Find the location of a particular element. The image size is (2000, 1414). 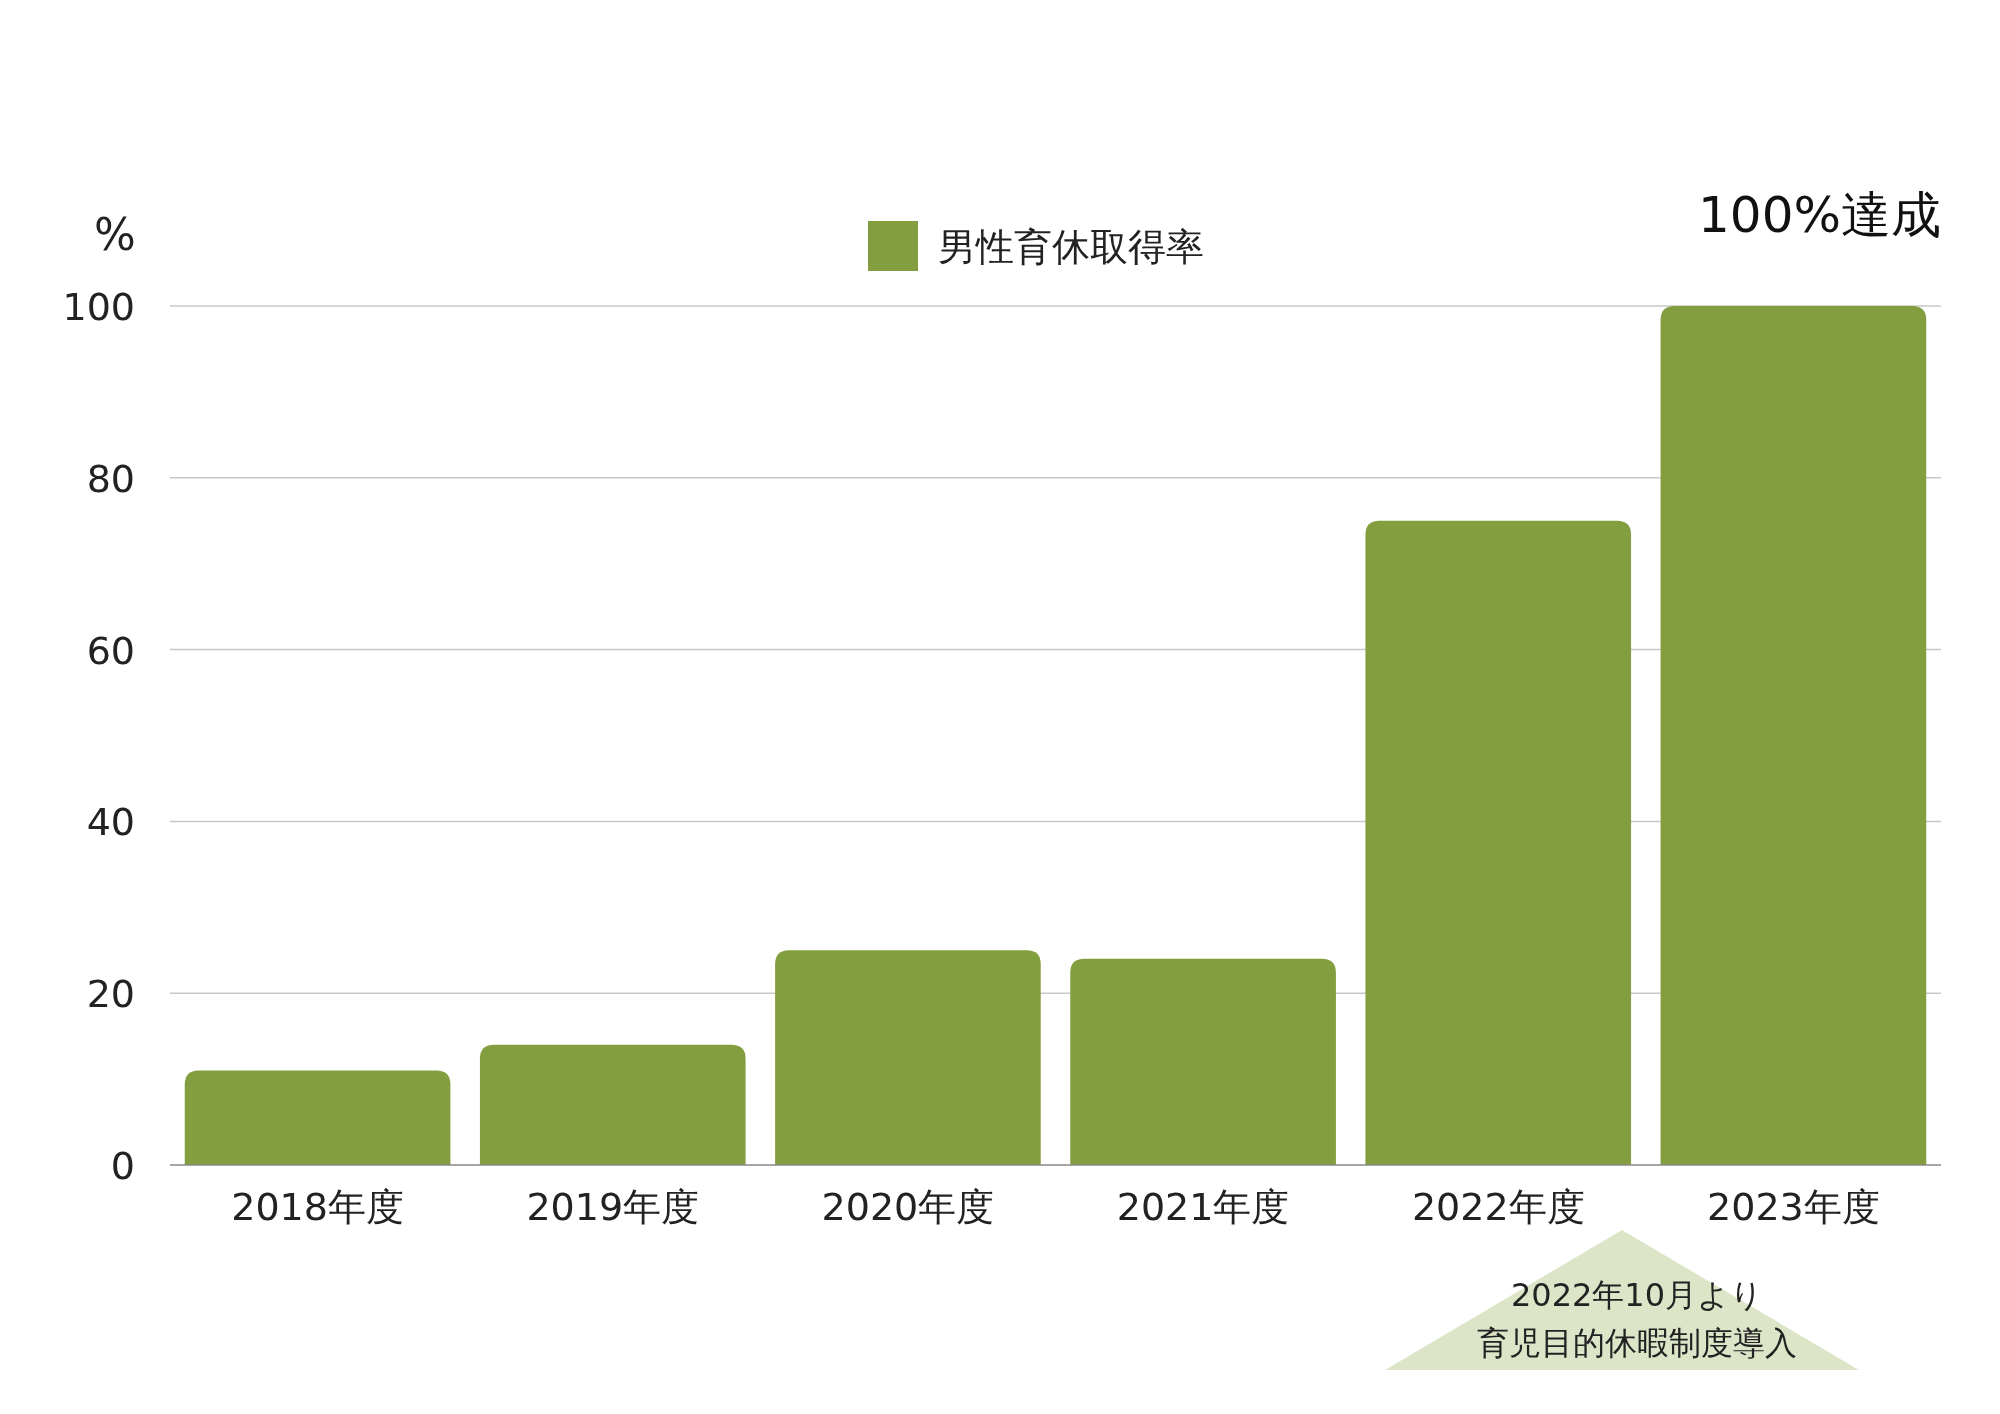

x-tick-label: 2020年度 is located at coordinates (908, 1207).